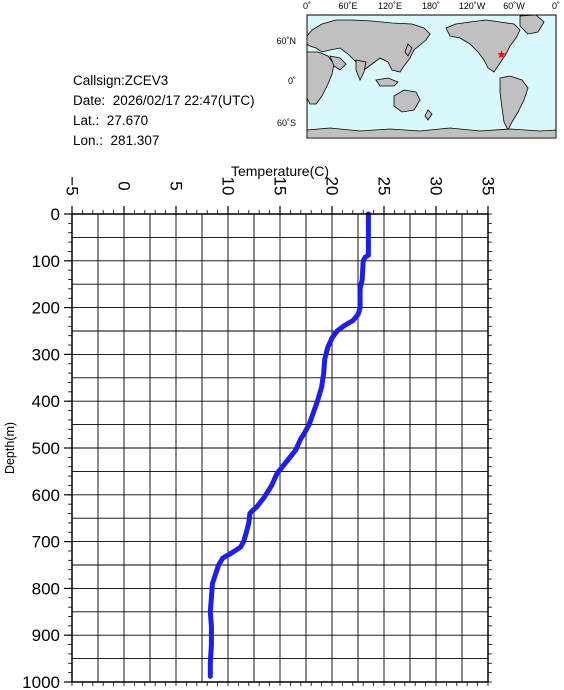 The width and height of the screenshot is (564, 690). What do you see at coordinates (320, 78) in the screenshot?
I see `land-africa` at bounding box center [320, 78].